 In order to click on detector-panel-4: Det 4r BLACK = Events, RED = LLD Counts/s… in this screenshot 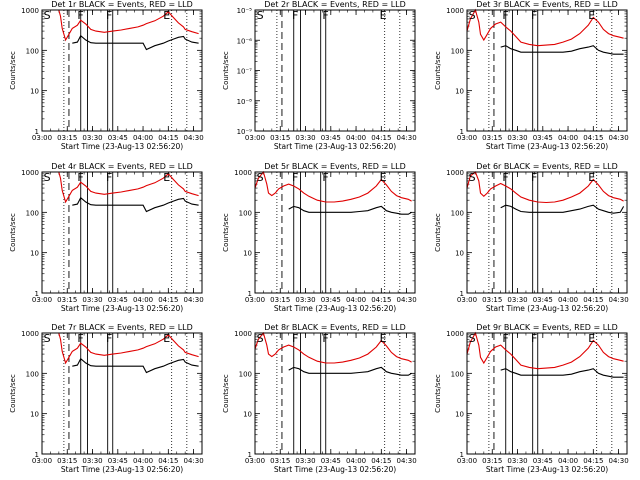, I will do `click(106, 237)`.